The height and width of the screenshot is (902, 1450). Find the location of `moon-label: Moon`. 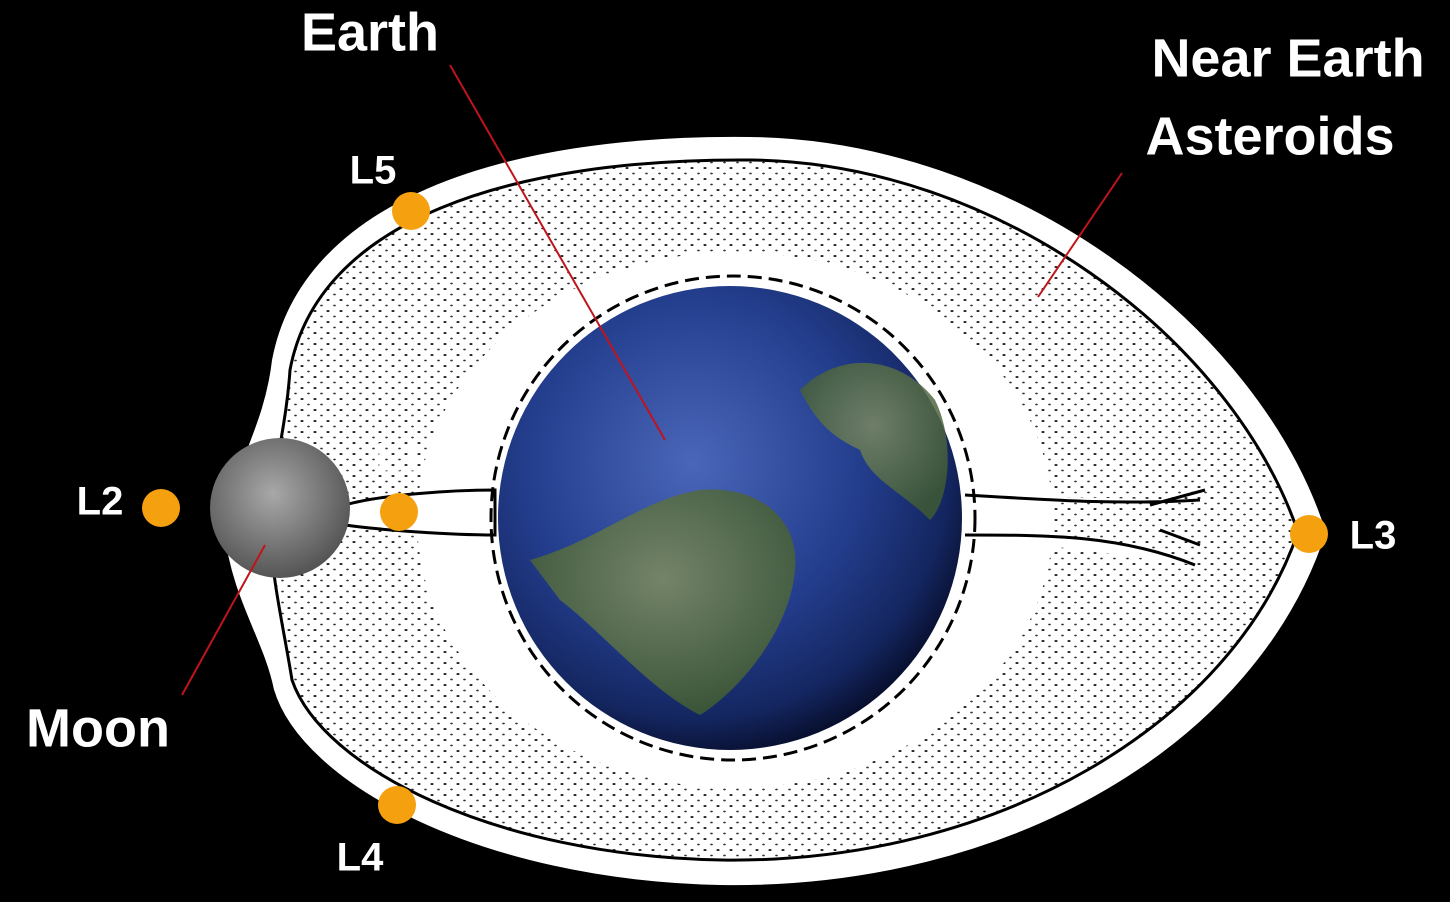

moon-label: Moon is located at coordinates (98, 728).